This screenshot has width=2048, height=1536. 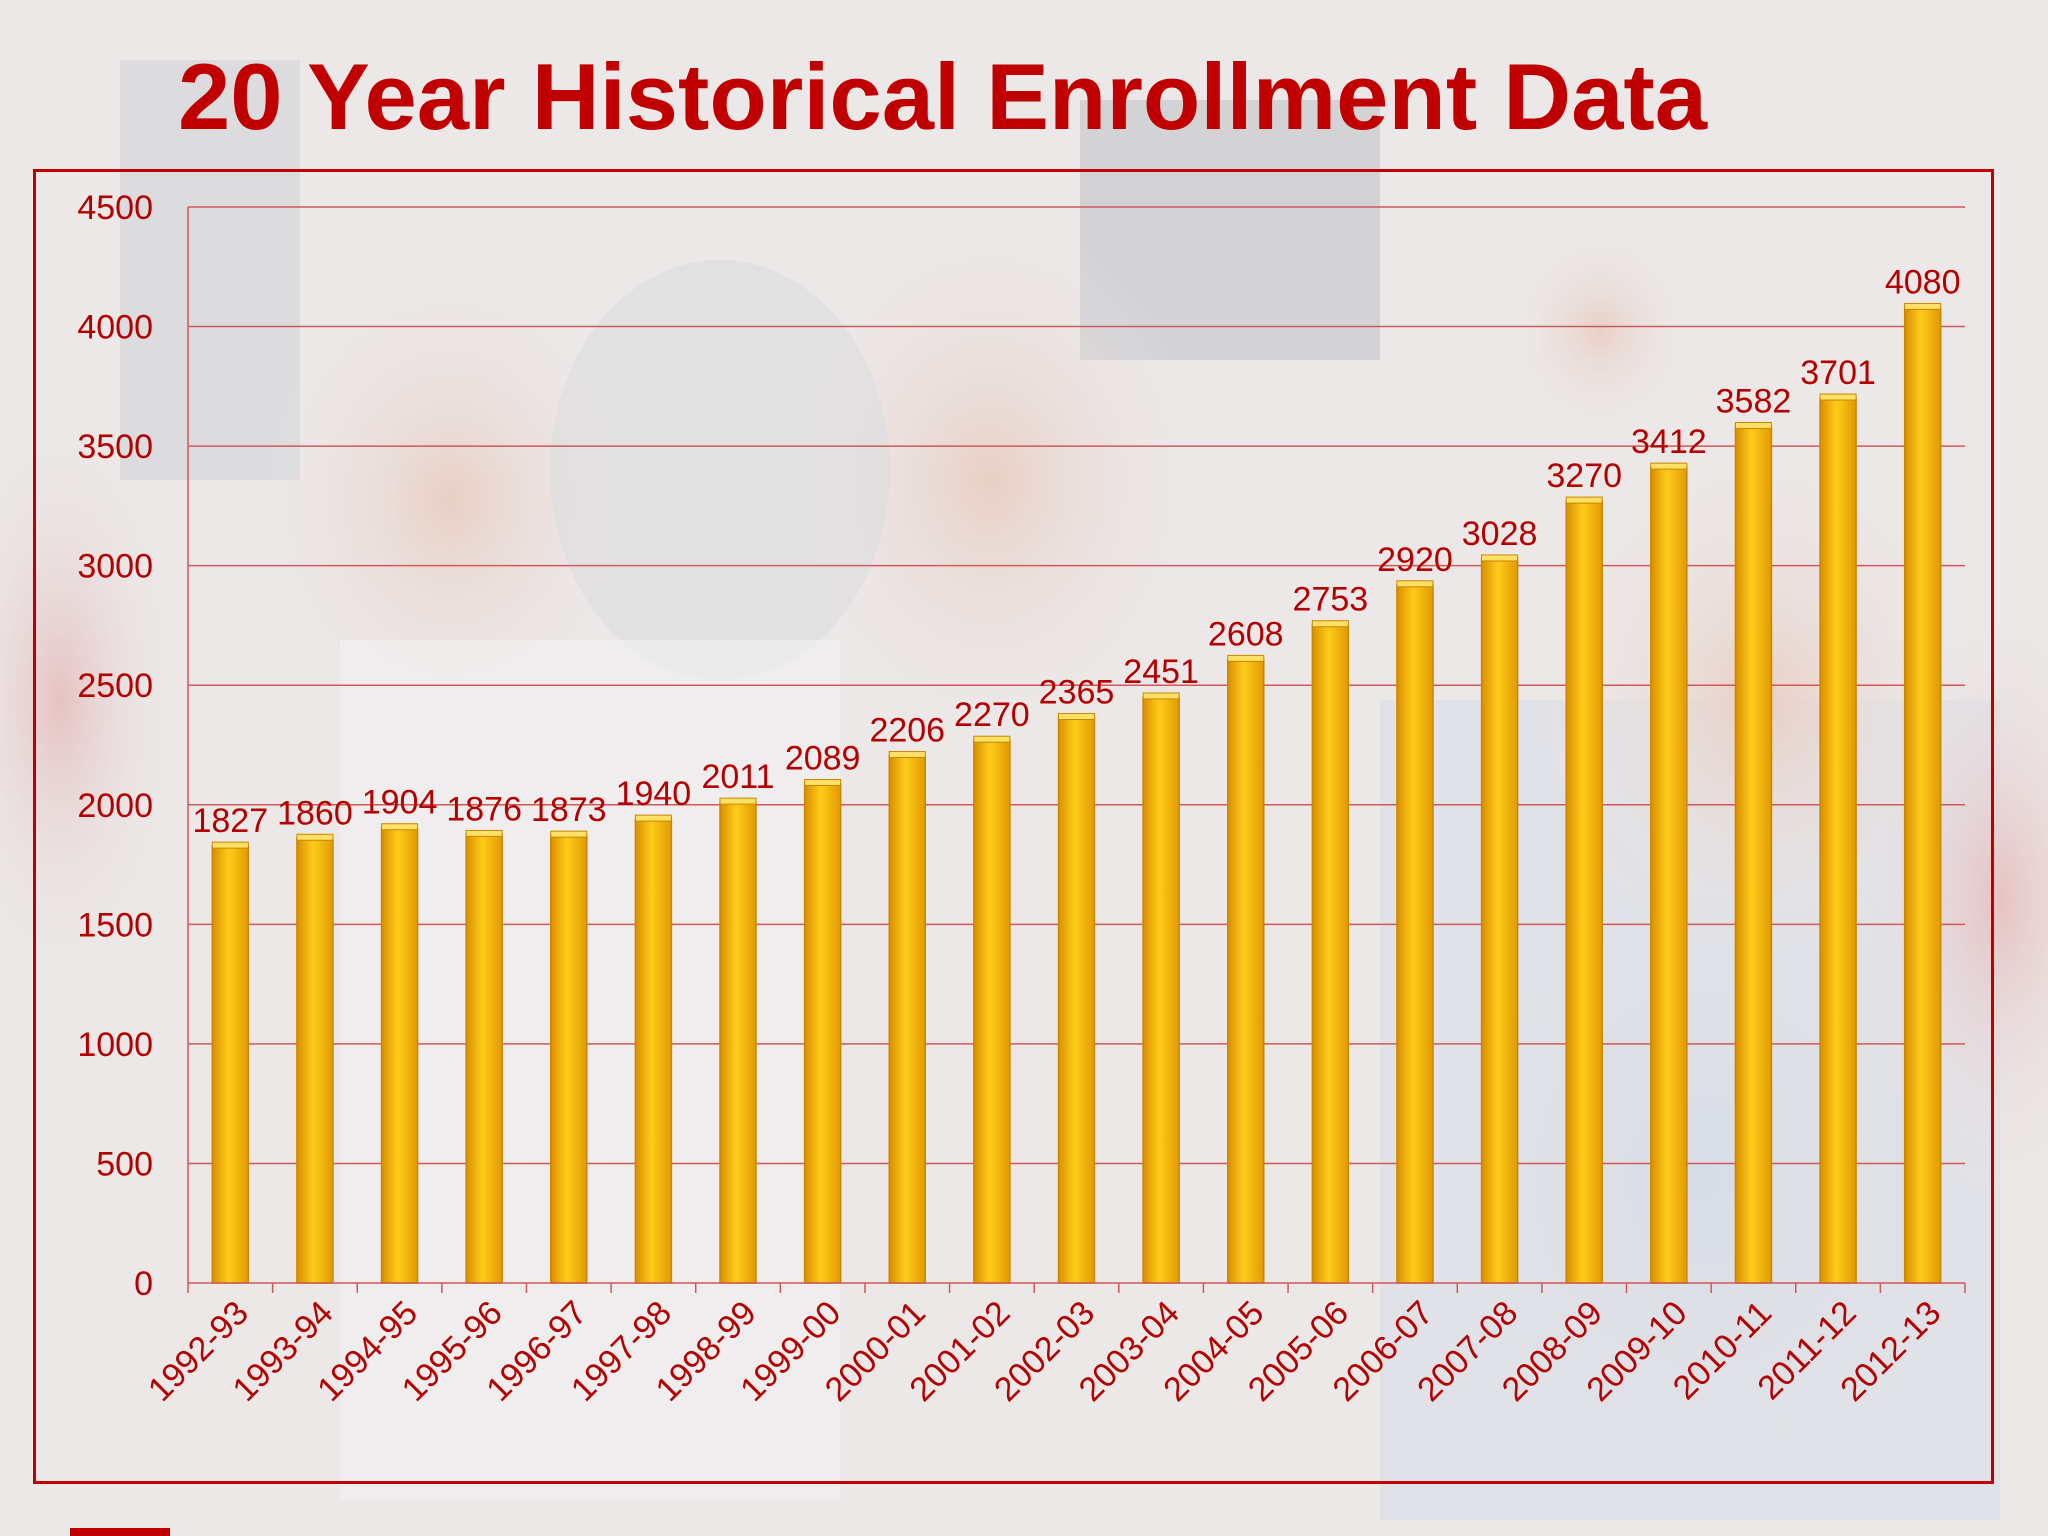 I want to click on y-tick-label: 3000, so click(x=115, y=567).